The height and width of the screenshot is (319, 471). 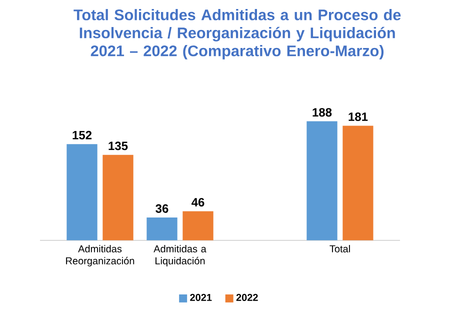 What do you see at coordinates (198, 202) in the screenshot?
I see `data-label: 46` at bounding box center [198, 202].